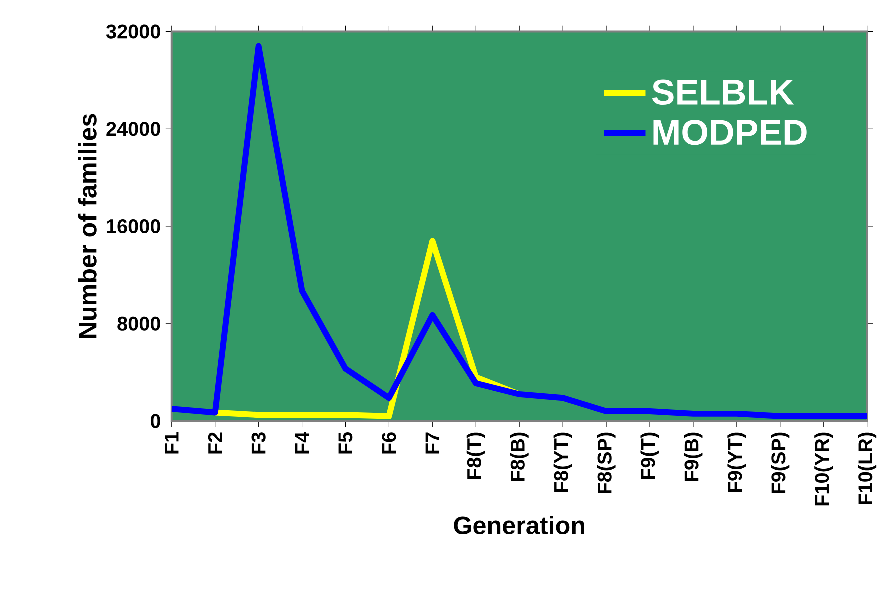  What do you see at coordinates (155, 421) in the screenshot?
I see `y-tick-label: 0` at bounding box center [155, 421].